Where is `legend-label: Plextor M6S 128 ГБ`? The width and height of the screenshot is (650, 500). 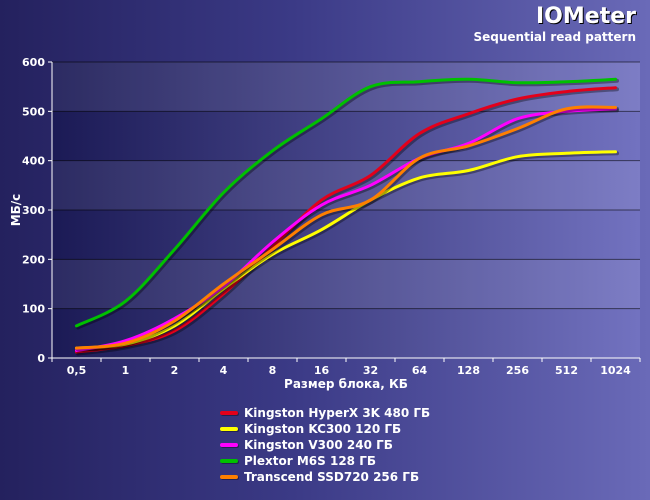
legend-label: Plextor M6S 128 ГБ is located at coordinates (310, 461).